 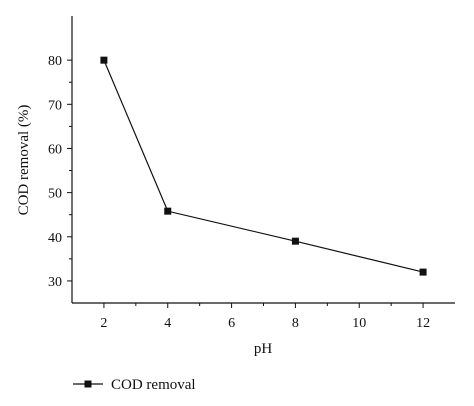 I want to click on x-tick-label: 6, so click(x=231, y=323).